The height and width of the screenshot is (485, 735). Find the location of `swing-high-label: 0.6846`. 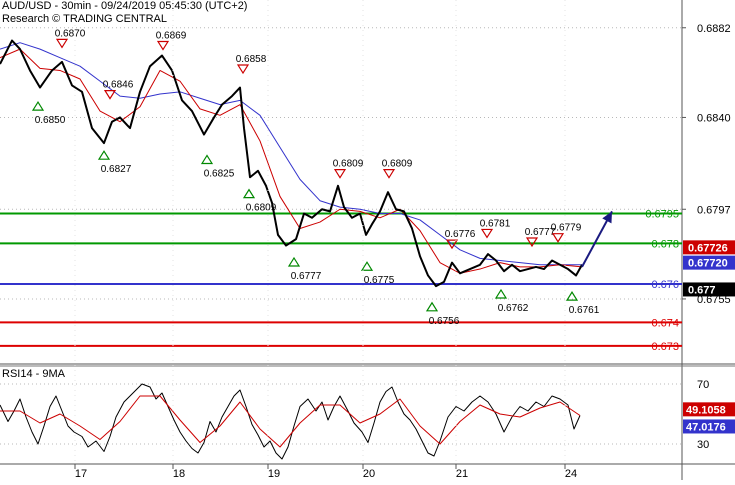

swing-high-label: 0.6846 is located at coordinates (118, 85).